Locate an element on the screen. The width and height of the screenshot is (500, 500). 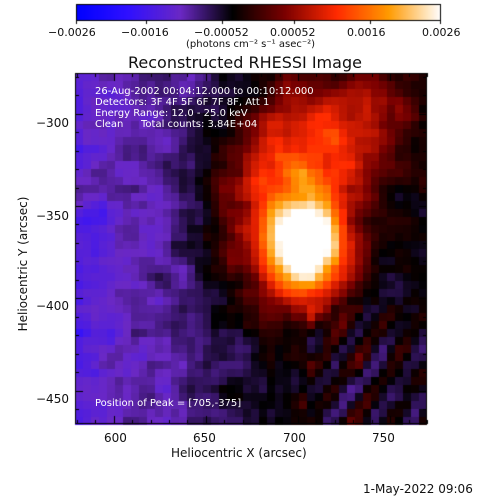
y-axis-label: Heliocentric Y (arcsec) is located at coordinates (23, 264).